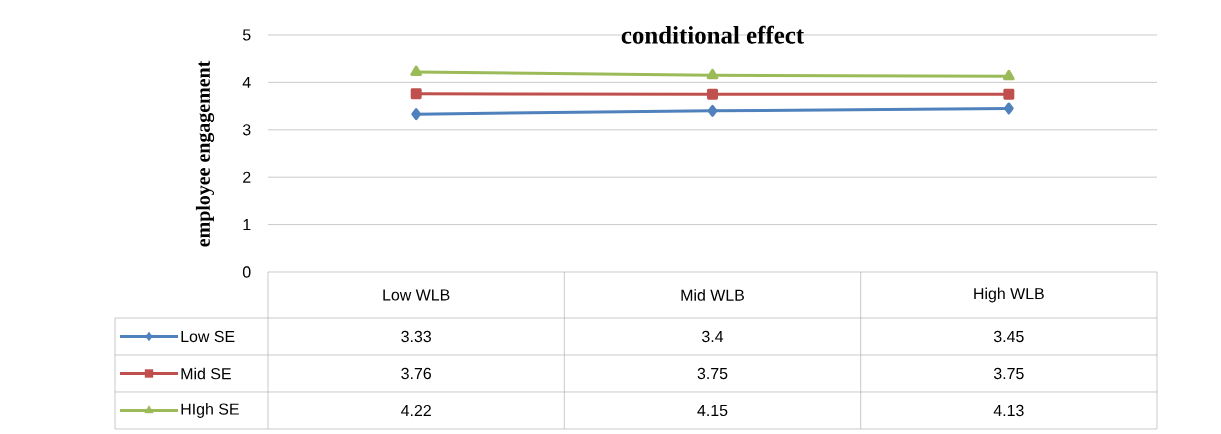  I want to click on data-label: 3.33, so click(416, 336).